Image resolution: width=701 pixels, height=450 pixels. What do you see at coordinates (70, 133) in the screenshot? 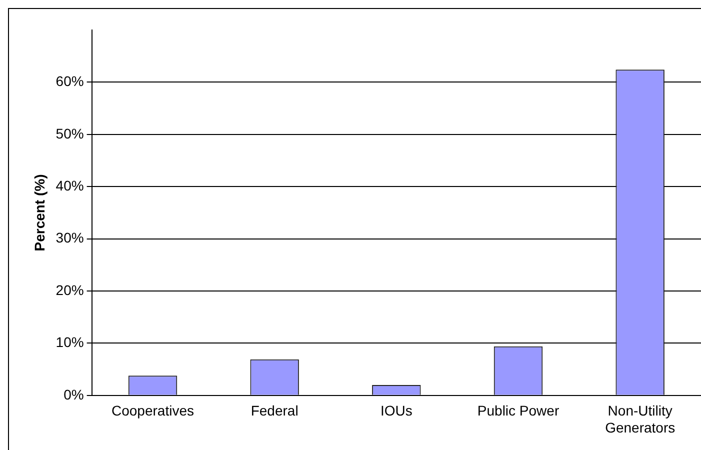
I see `y-tick-label: 50%` at bounding box center [70, 133].